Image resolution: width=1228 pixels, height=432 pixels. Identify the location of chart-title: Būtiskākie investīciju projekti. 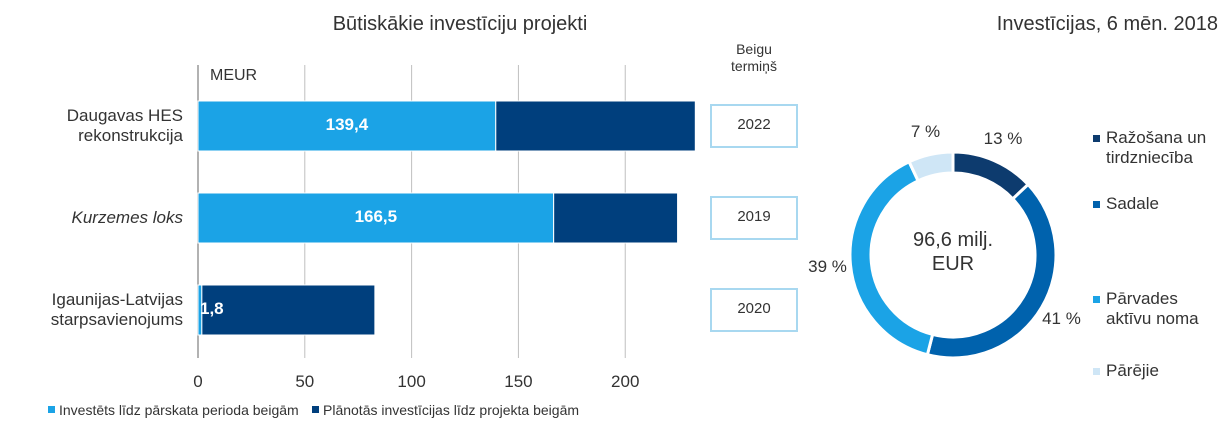
(460, 24).